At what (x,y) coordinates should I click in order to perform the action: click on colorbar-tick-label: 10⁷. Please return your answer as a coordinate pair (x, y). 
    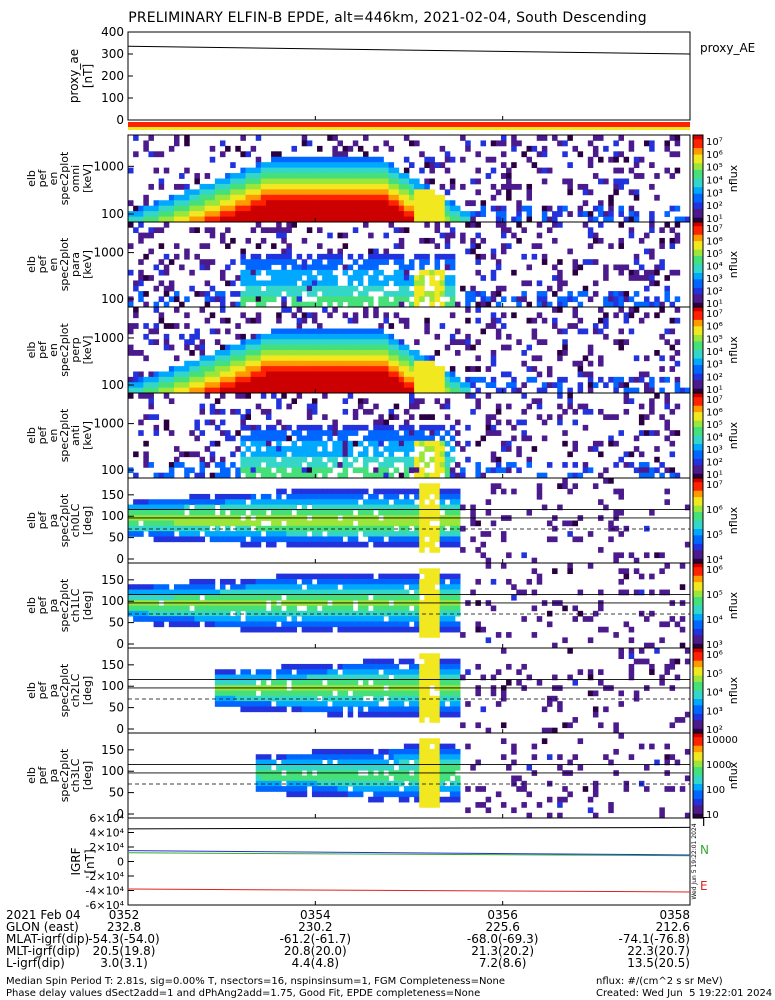
    Looking at the image, I should click on (714, 314).